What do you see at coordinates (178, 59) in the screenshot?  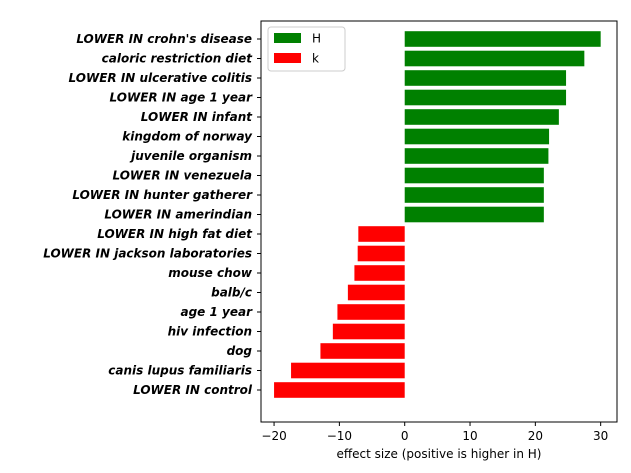 I see `y-tick-label: caloric restriction diet` at bounding box center [178, 59].